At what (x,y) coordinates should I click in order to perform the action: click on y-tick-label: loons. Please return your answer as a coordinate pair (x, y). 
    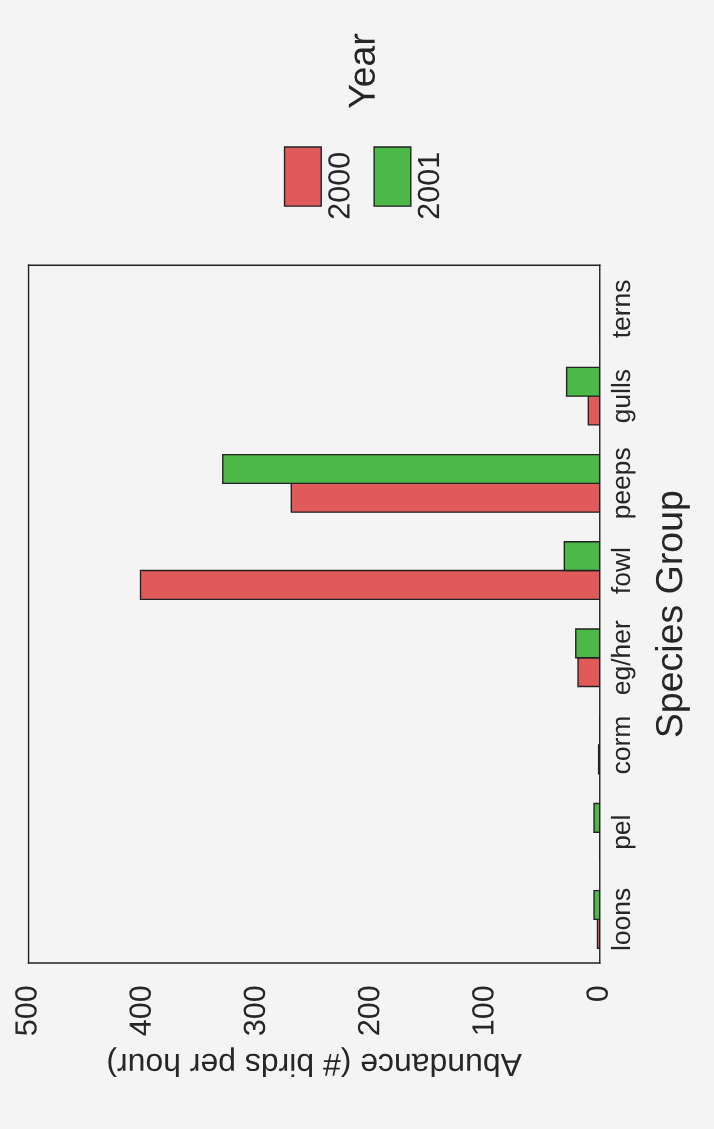
    Looking at the image, I should click on (620, 919).